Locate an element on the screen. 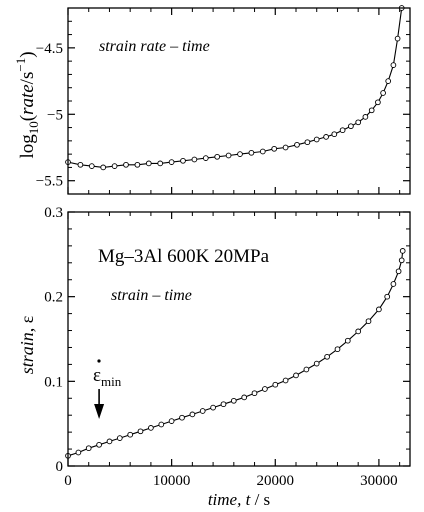  y-tick-label: 0.3 is located at coordinates (53, 213).